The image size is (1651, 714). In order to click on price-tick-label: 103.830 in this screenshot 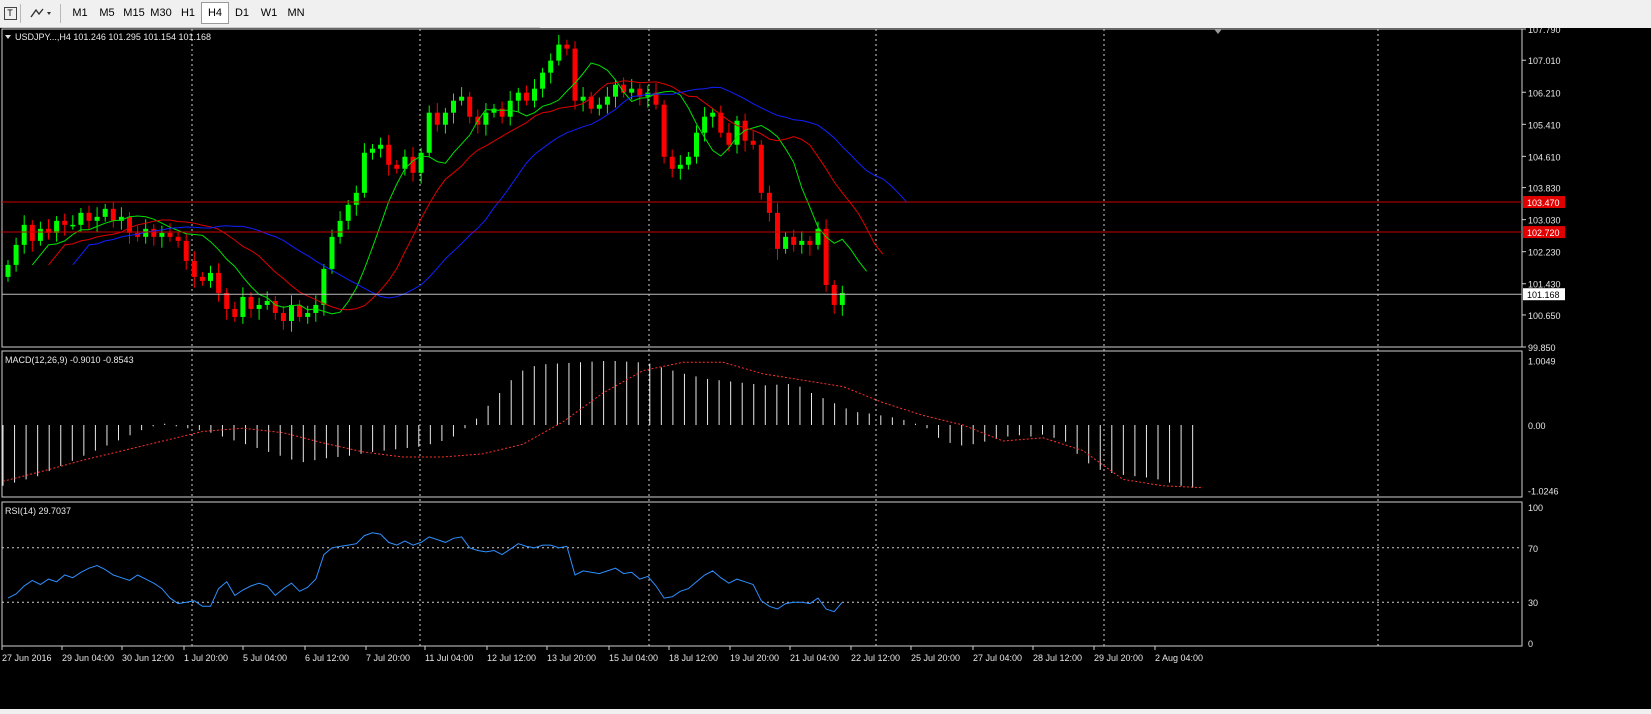, I will do `click(1544, 189)`.